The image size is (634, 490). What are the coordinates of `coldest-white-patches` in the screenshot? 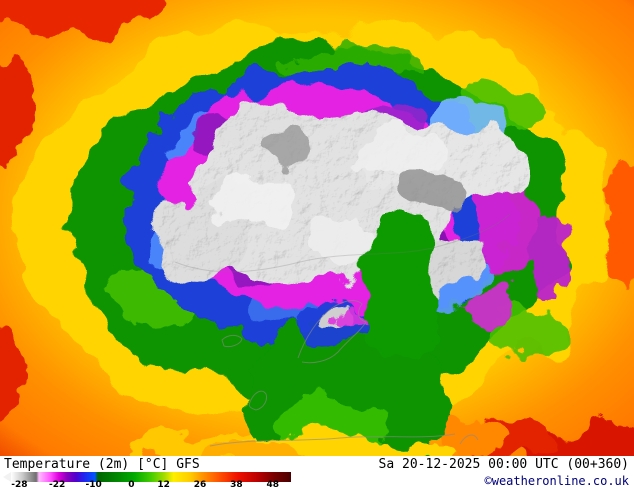 It's located at (327, 192).